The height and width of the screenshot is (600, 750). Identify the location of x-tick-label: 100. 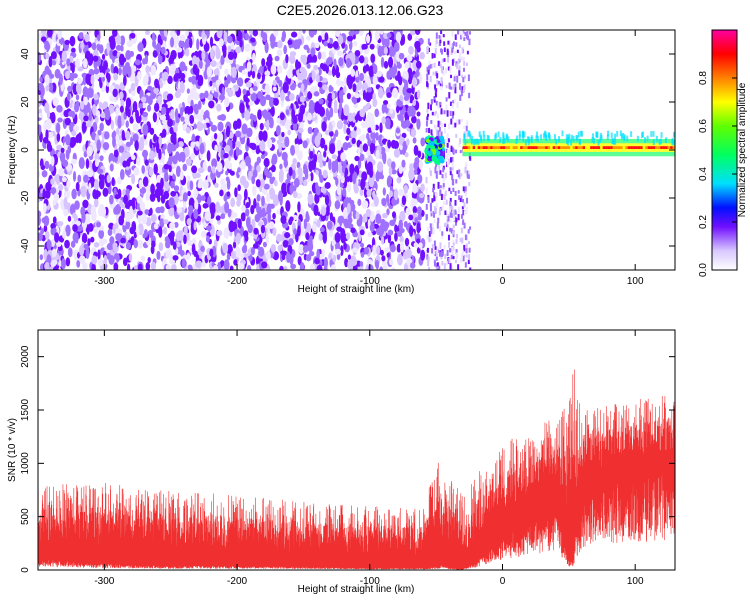
(635, 281).